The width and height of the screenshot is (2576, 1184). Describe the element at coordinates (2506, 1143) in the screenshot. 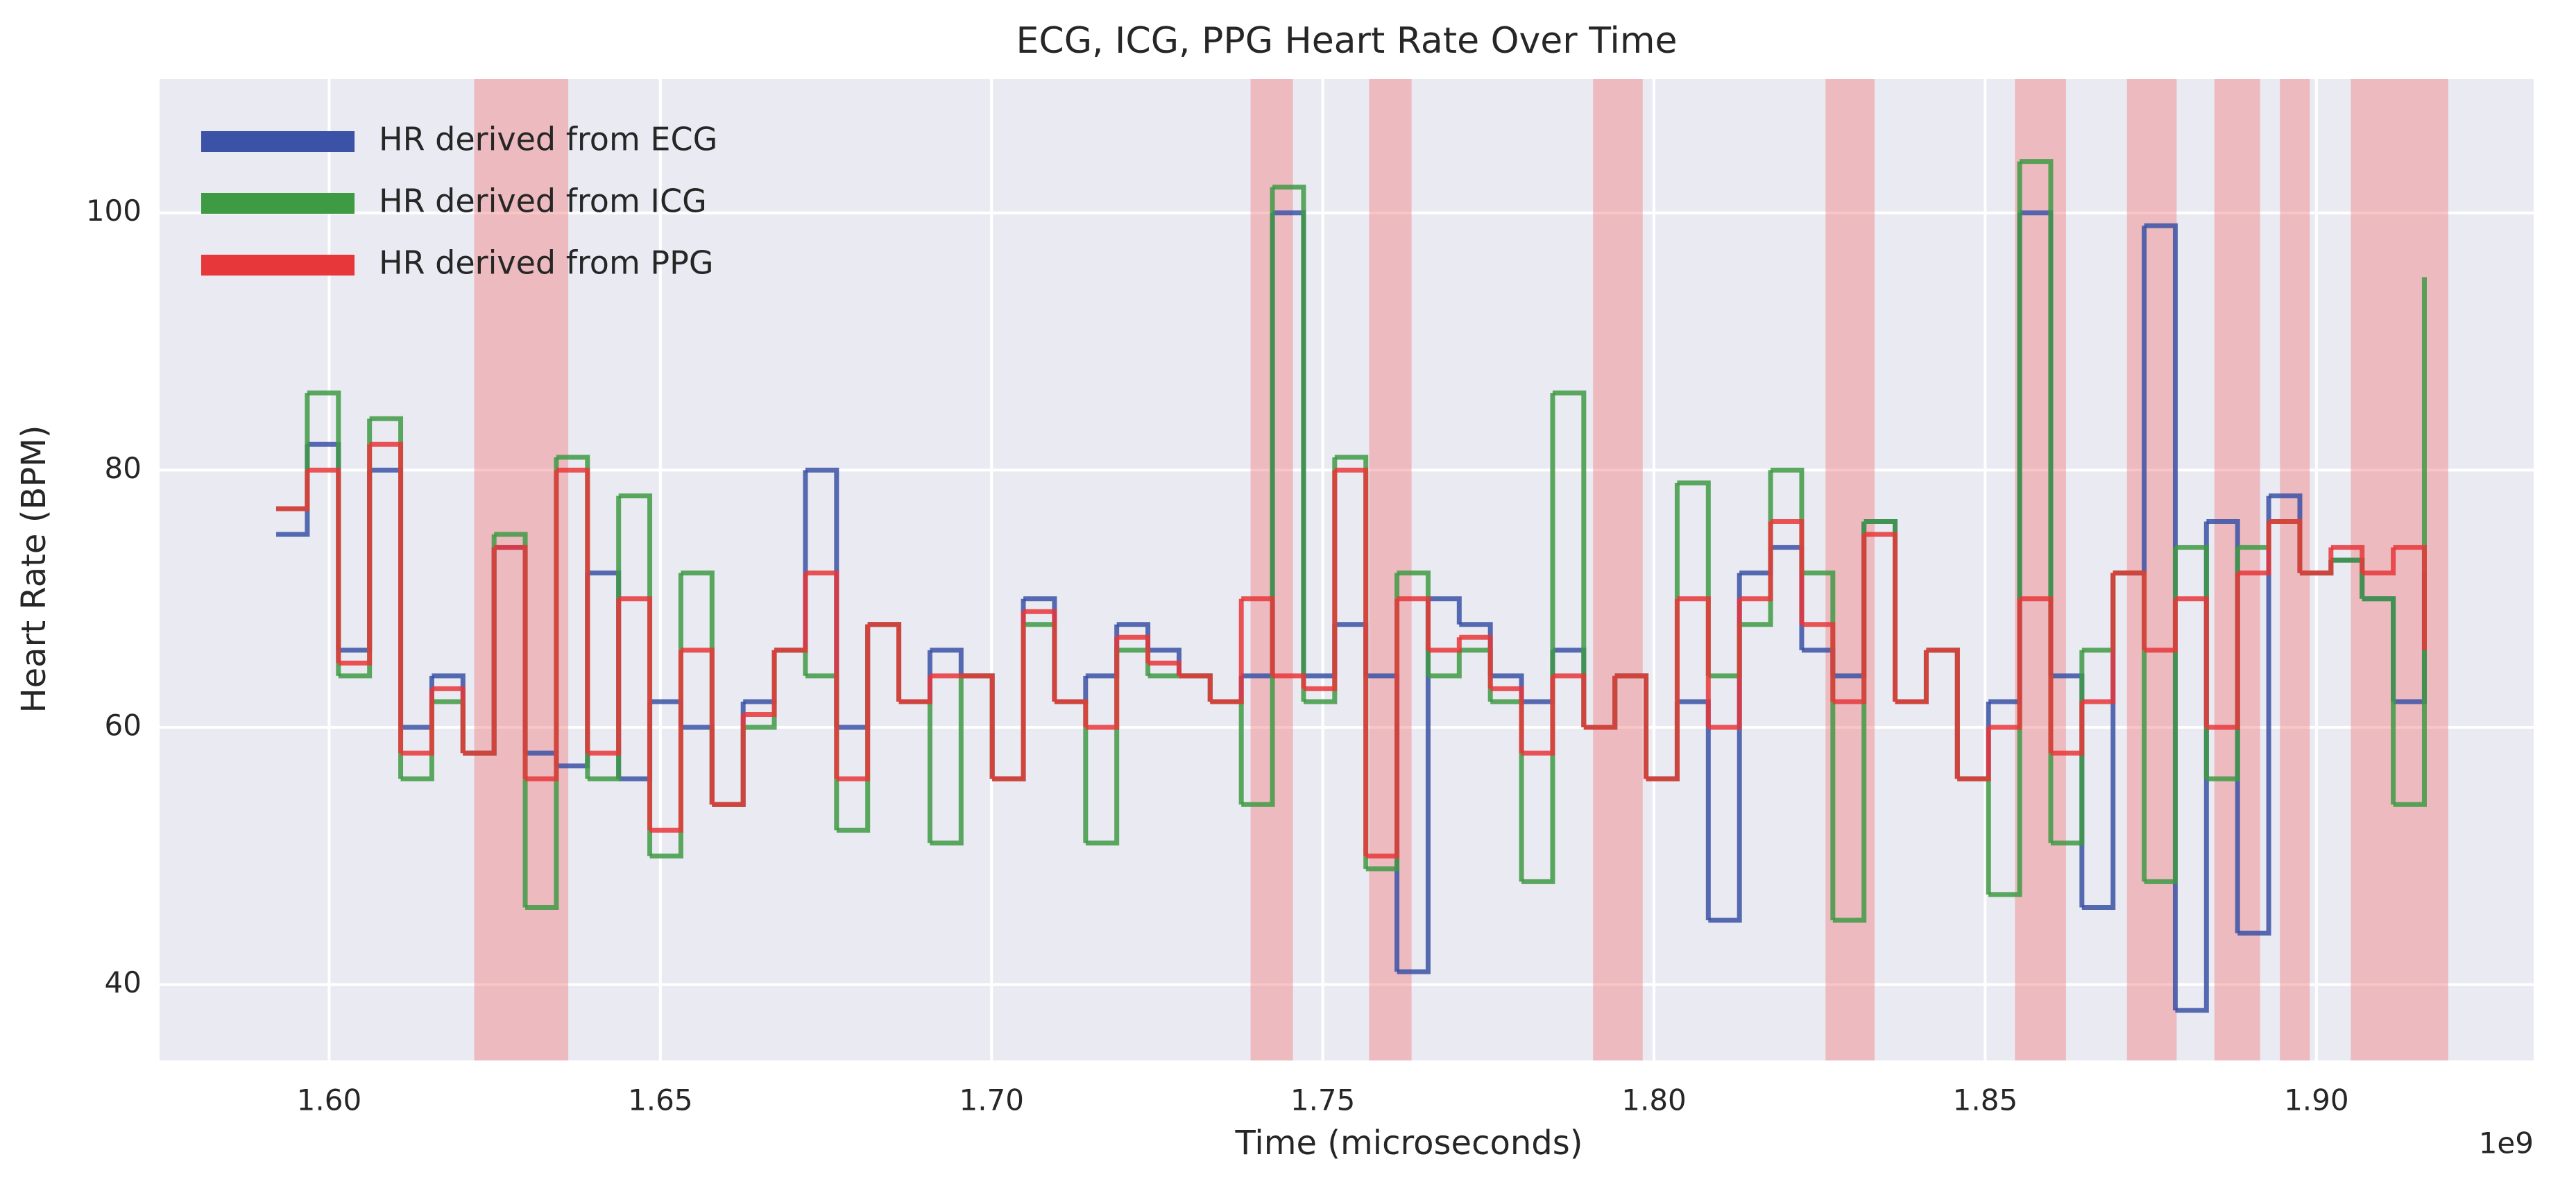

I see `x-offset-label: 1e9` at that location.